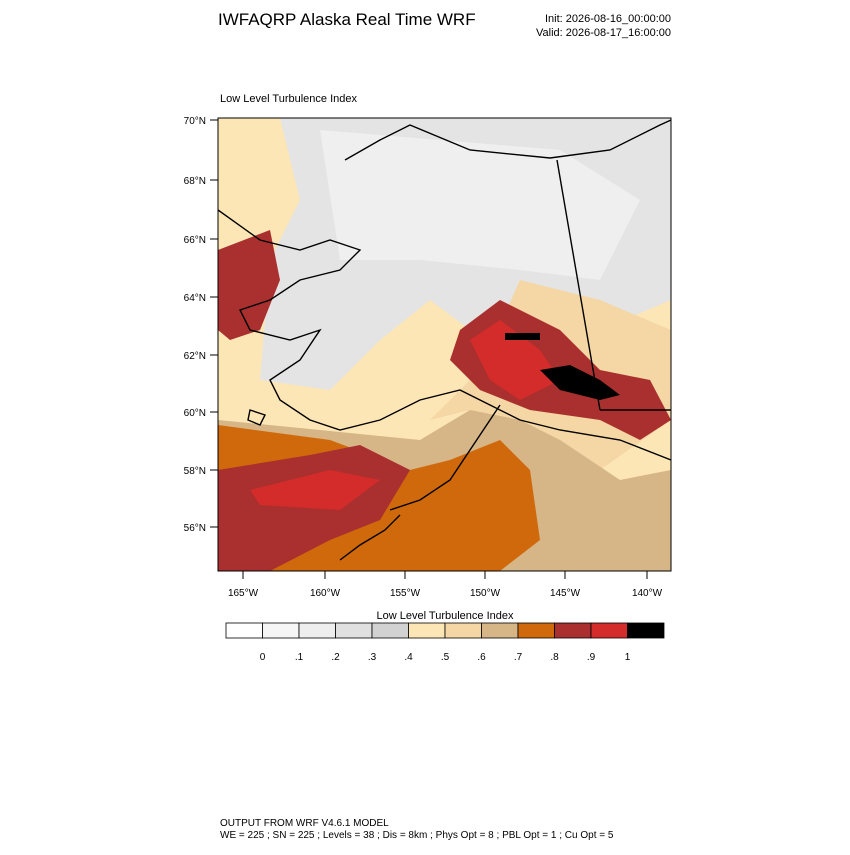  Describe the element at coordinates (372, 657) in the screenshot. I see `colorbar-tick-label: .3` at that location.